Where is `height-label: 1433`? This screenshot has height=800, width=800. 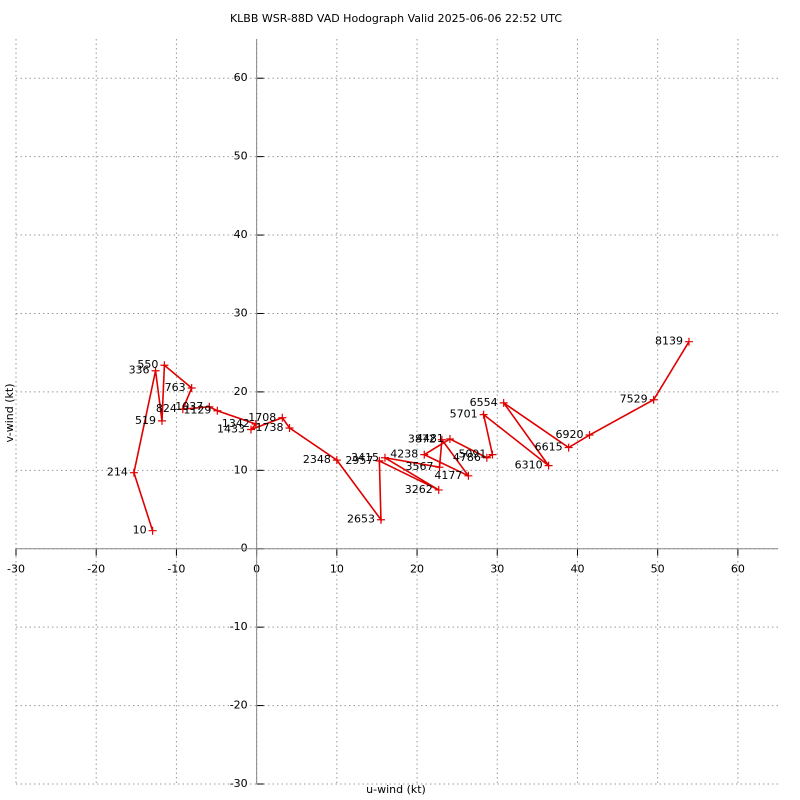
height-label: 1433 is located at coordinates (231, 429).